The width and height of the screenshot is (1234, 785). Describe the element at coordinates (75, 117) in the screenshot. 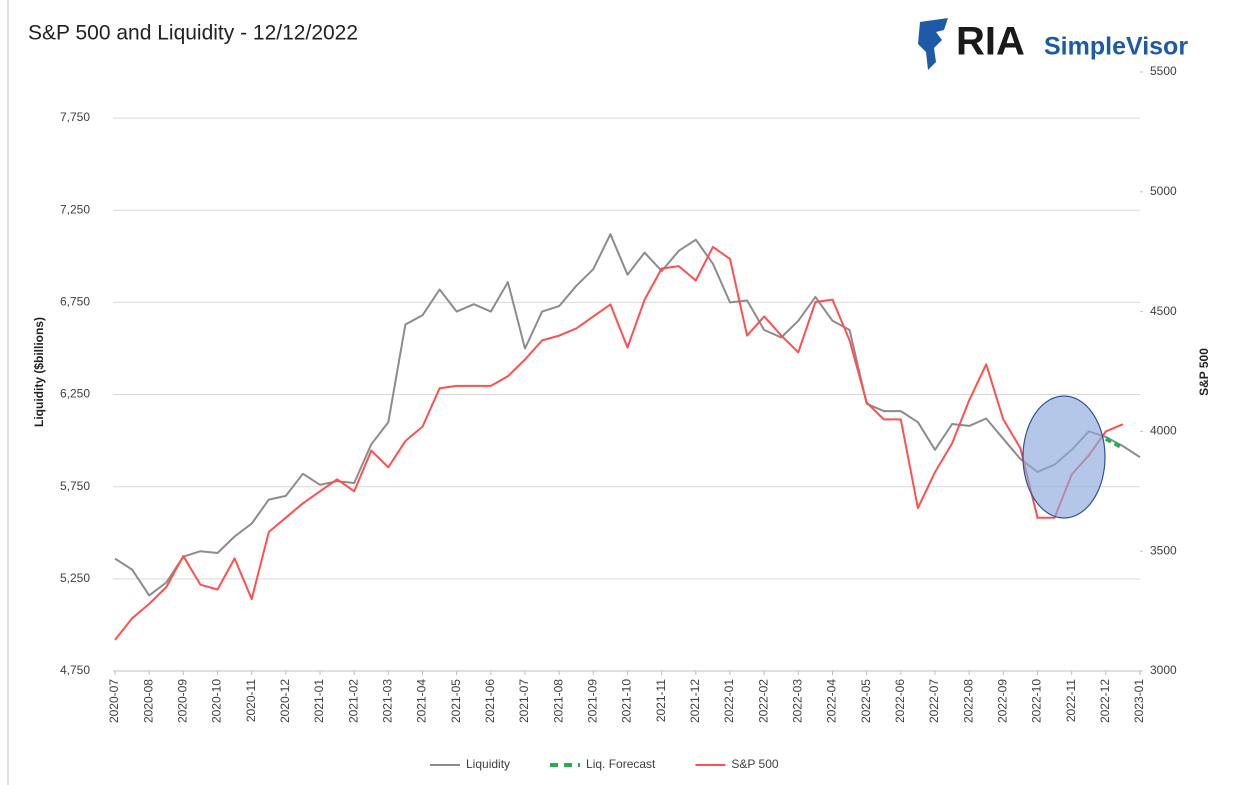

I see `y-tick-label: 7,750` at that location.